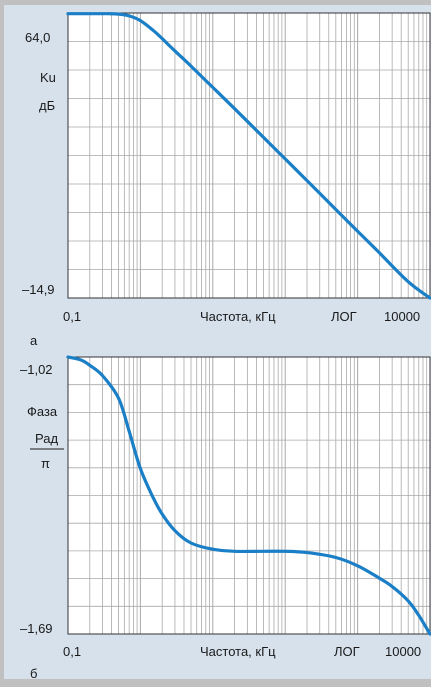 This screenshot has height=687, width=431. What do you see at coordinates (403, 651) in the screenshot?
I see `panel-b-xtick-right: 10000` at bounding box center [403, 651].